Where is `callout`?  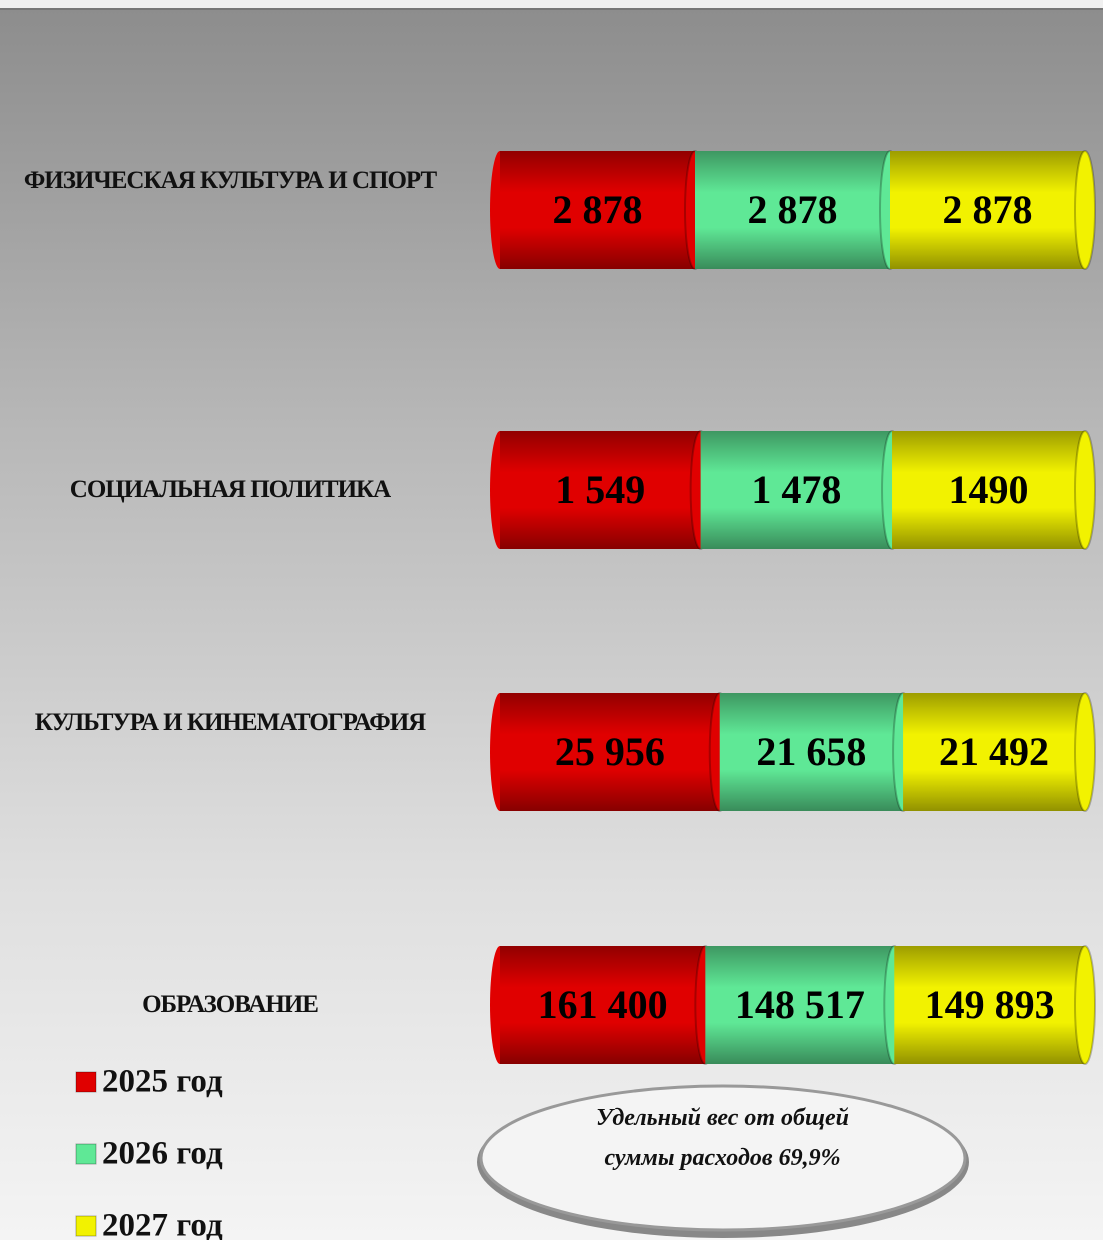 callout is located at coordinates (723, 1158).